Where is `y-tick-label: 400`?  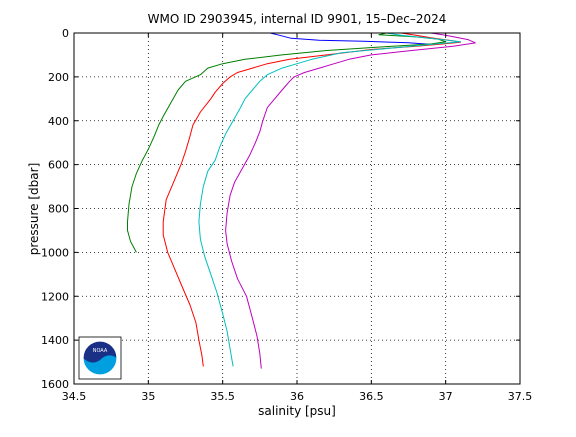
y-tick-label: 400 is located at coordinates (58, 121).